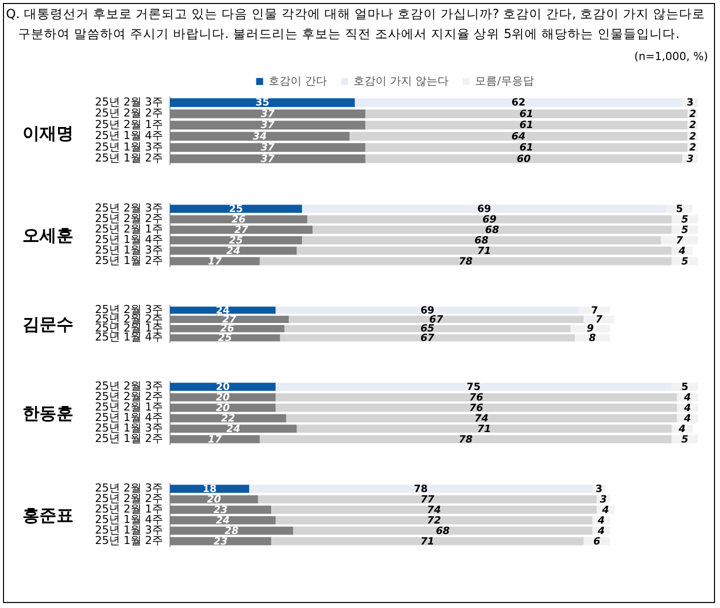 The image size is (720, 608). I want to click on data-label: 2, so click(692, 126).